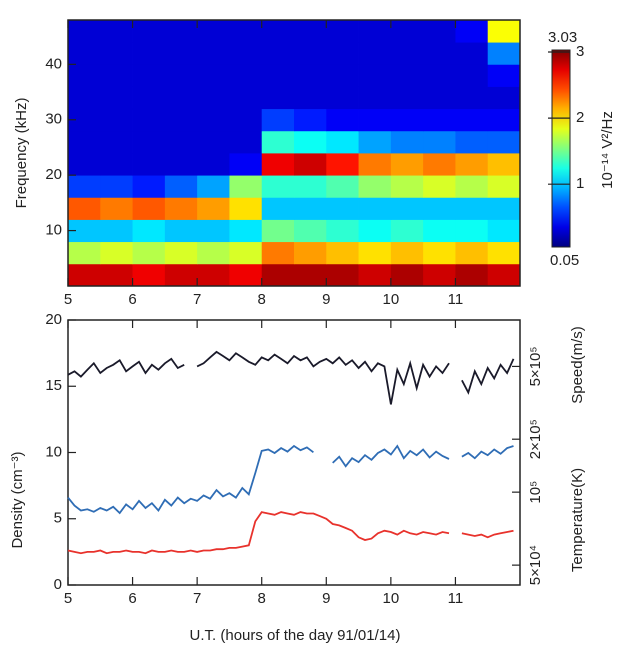 The height and width of the screenshot is (655, 627). What do you see at coordinates (535, 439) in the screenshot?
I see `y2-tick-label: 2×10⁵` at bounding box center [535, 439].